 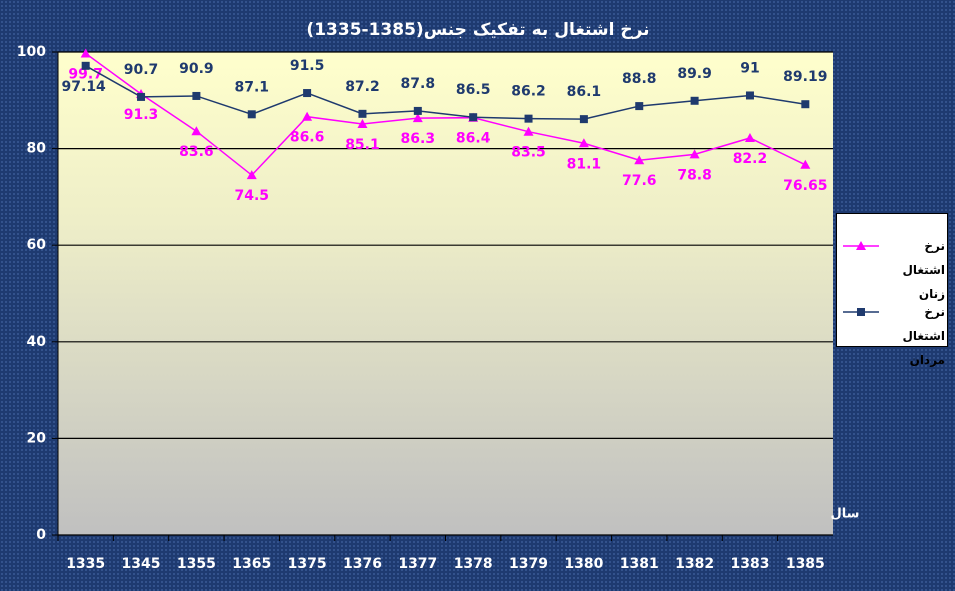 What do you see at coordinates (845, 514) in the screenshot?
I see `x-axis-label: سال` at bounding box center [845, 514].